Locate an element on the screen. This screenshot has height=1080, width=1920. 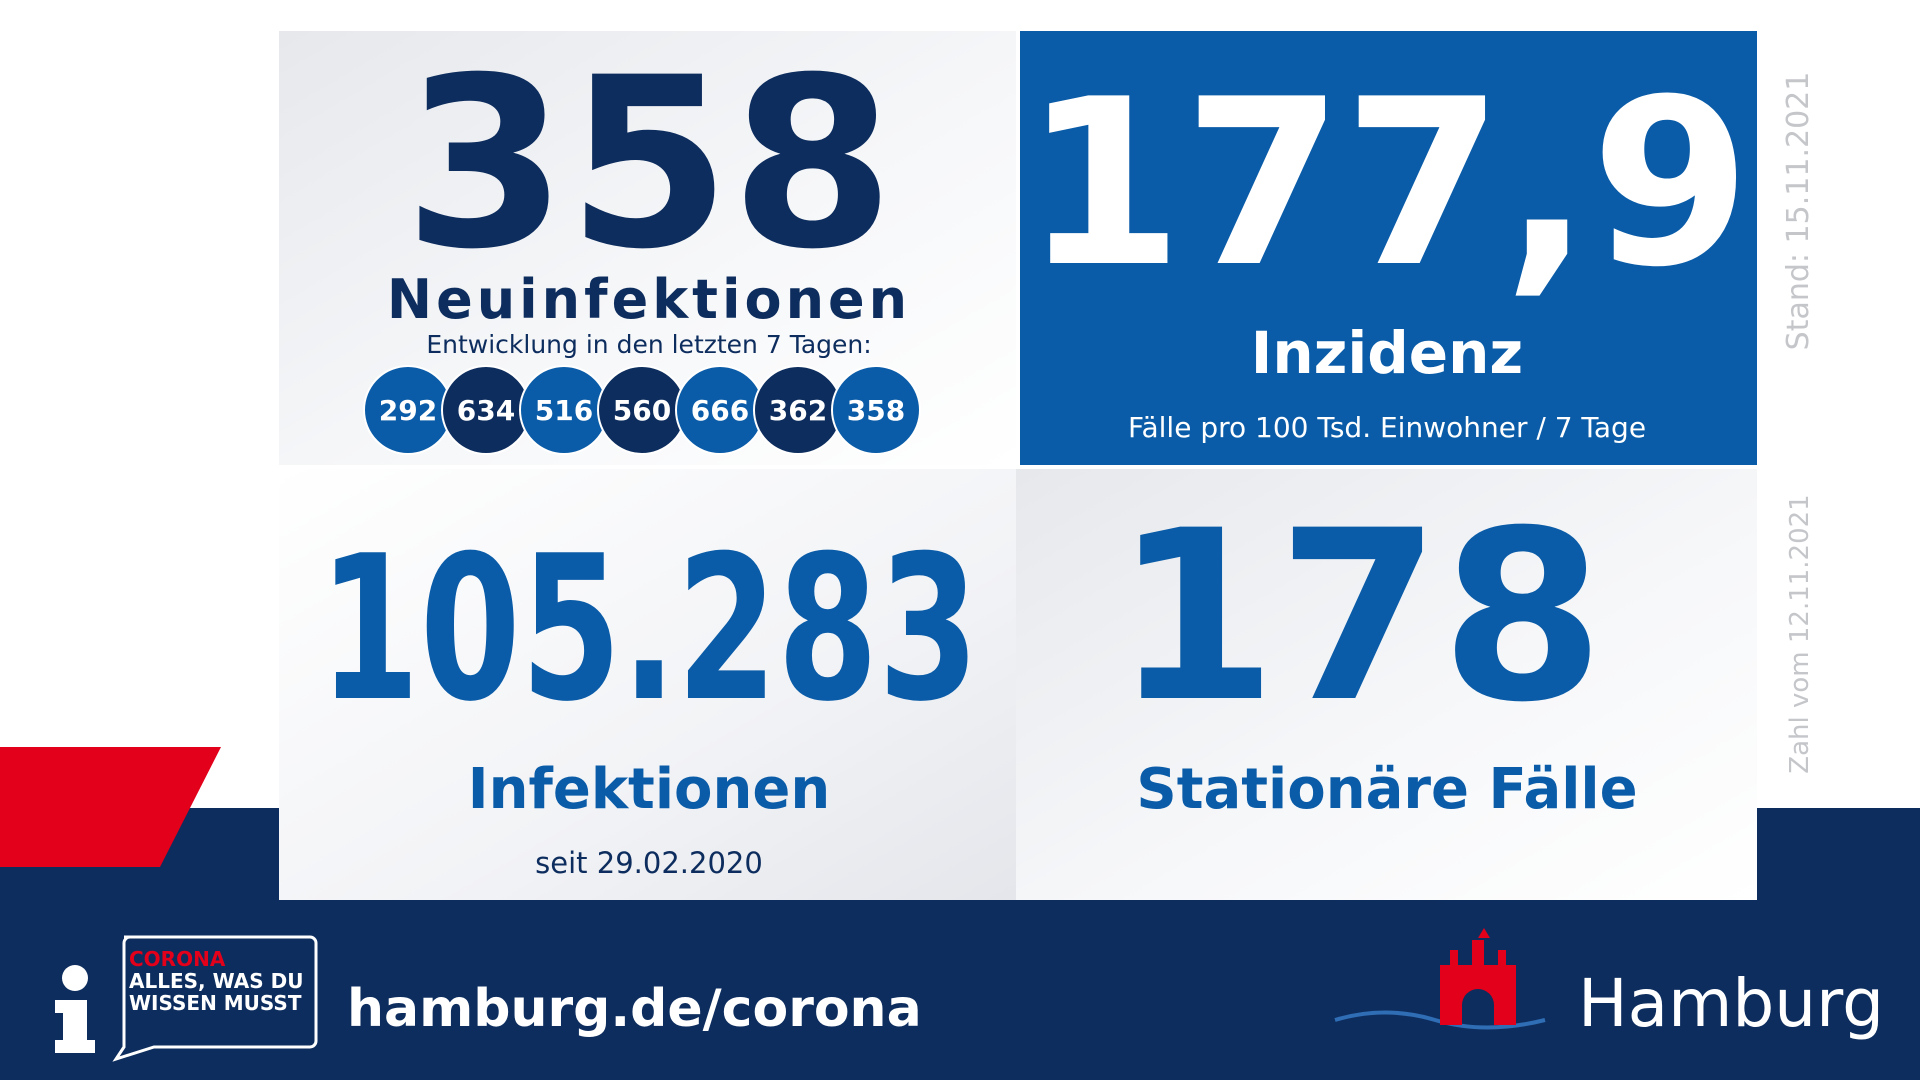
trend-value: 634 is located at coordinates (486, 410).